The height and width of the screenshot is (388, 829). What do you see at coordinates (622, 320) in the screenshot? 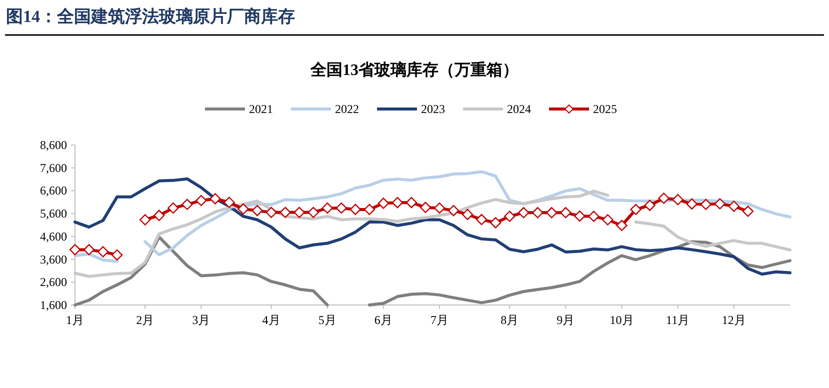
I see `x-tick-label: 10月` at bounding box center [622, 320].